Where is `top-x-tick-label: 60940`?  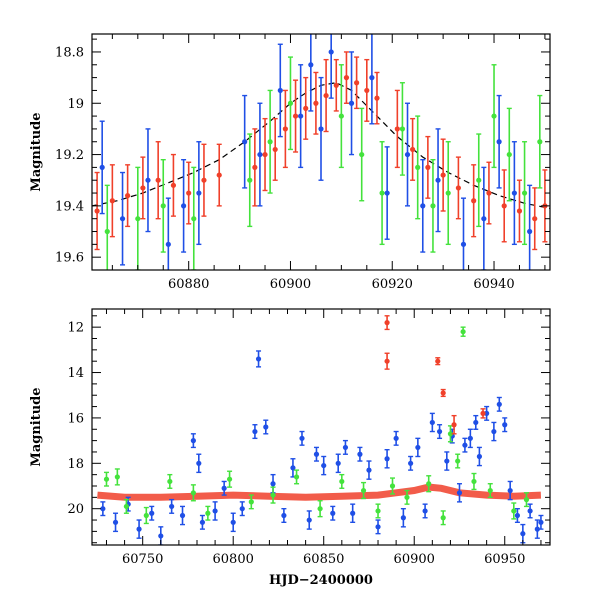 top-x-tick-label: 60940 is located at coordinates (493, 284).